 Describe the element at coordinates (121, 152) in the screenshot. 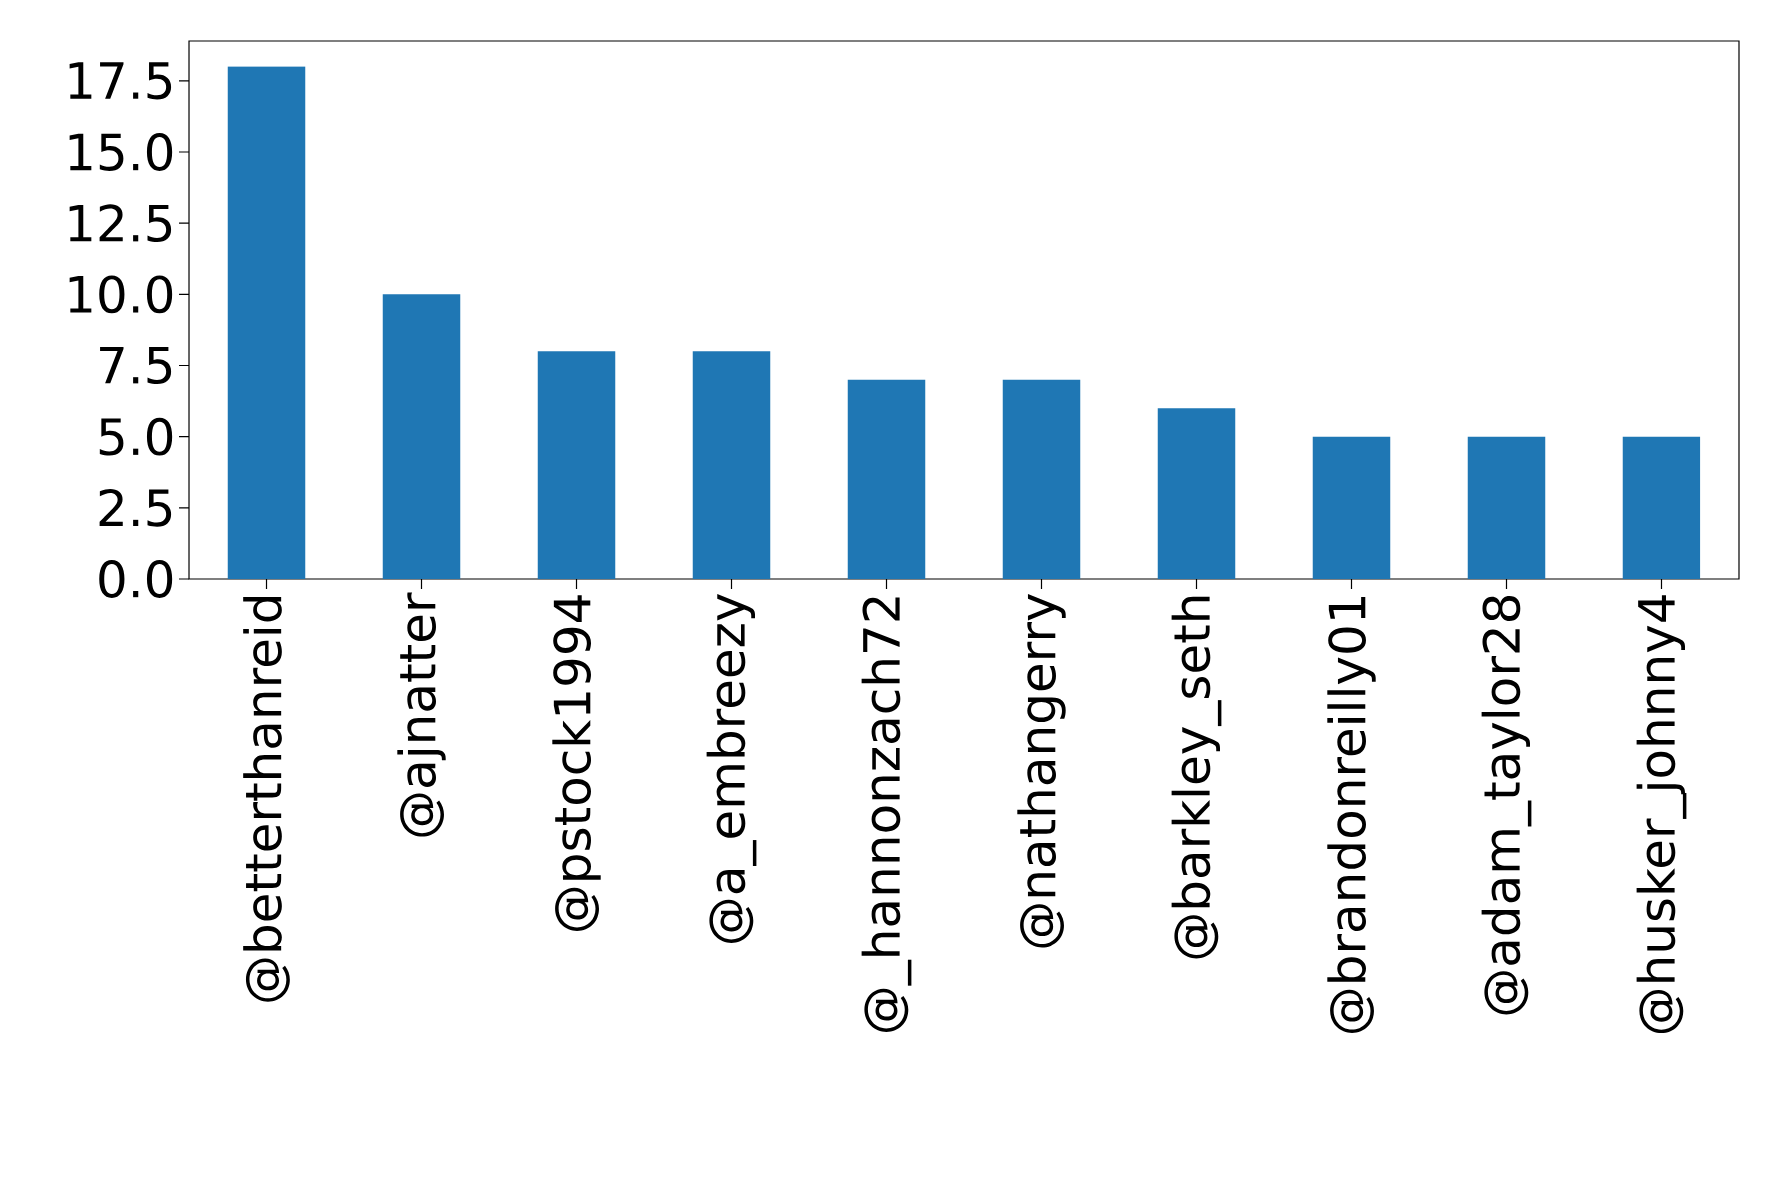

I see `y-tick-label: 15.0` at that location.